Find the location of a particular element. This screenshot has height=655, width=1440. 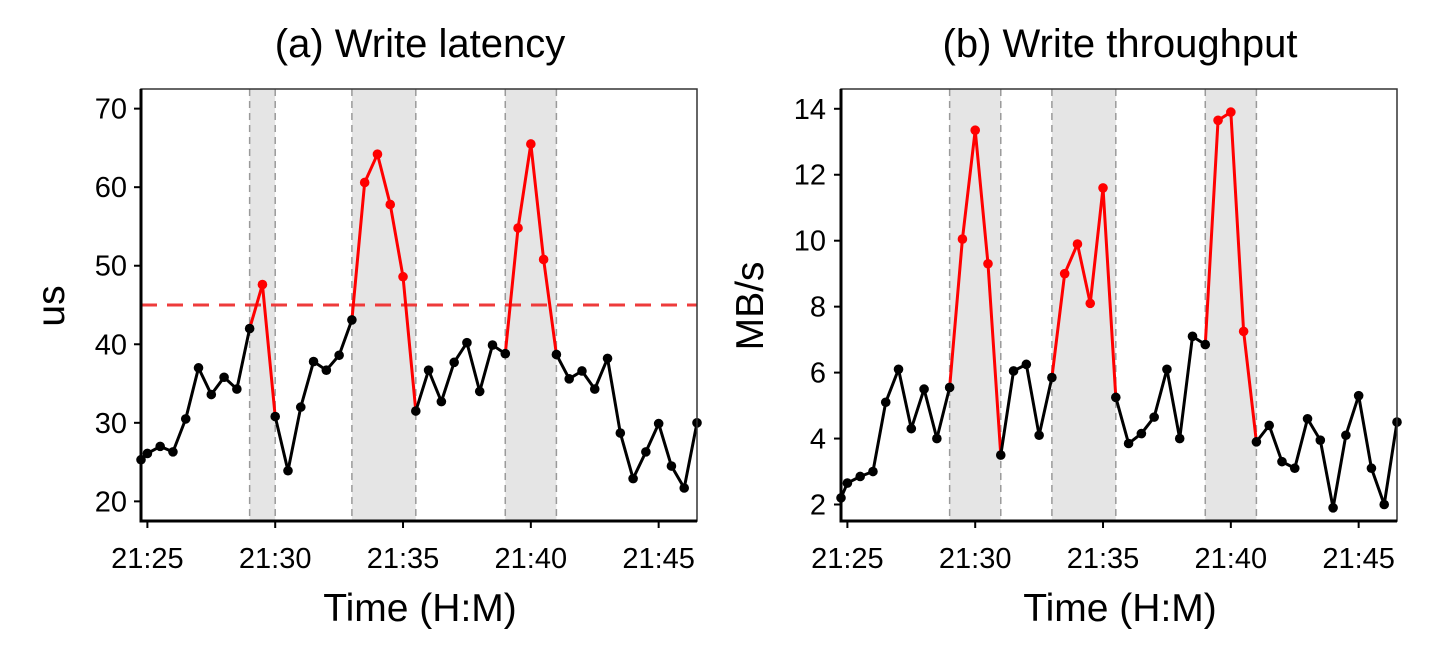

x-tick-label: 21:30 is located at coordinates (275, 559).